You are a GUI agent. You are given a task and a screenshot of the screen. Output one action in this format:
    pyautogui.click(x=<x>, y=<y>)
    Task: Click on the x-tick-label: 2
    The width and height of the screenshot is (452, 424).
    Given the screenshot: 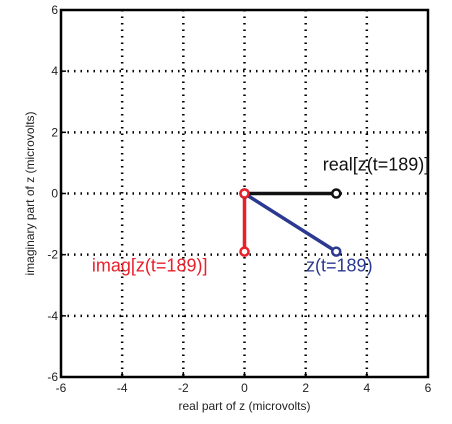 What is the action you would take?
    pyautogui.click(x=305, y=388)
    